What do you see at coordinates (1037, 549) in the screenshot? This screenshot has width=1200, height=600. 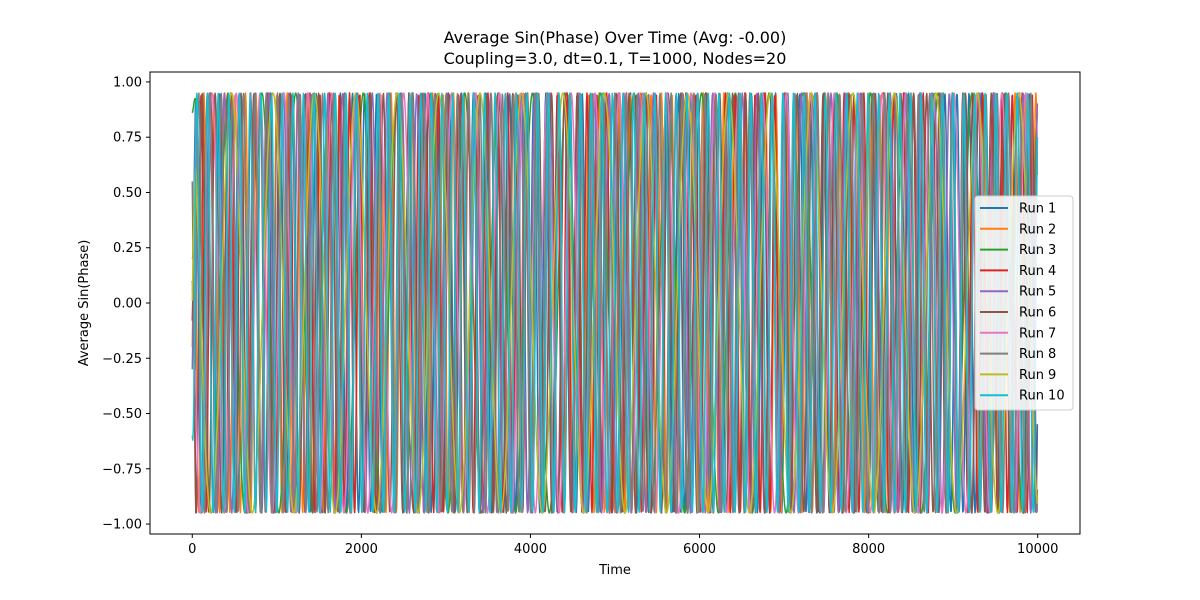 I see `x-tick-label: 10000` at bounding box center [1037, 549].